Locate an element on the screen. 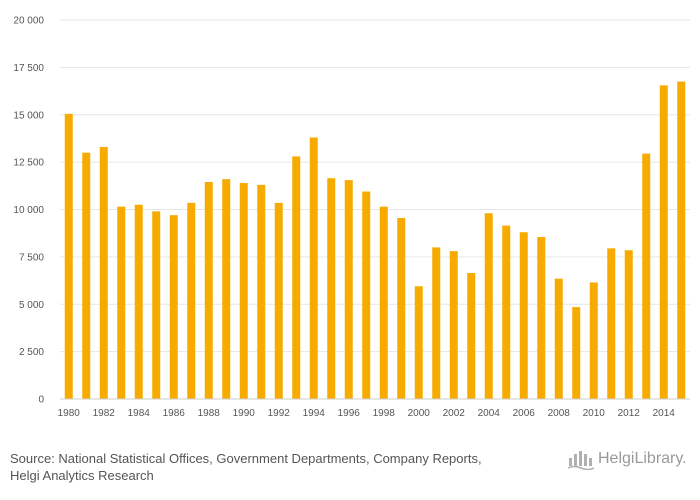 Image resolution: width=700 pixels, height=500 pixels. y-tick-label: 17 500 is located at coordinates (28, 68).